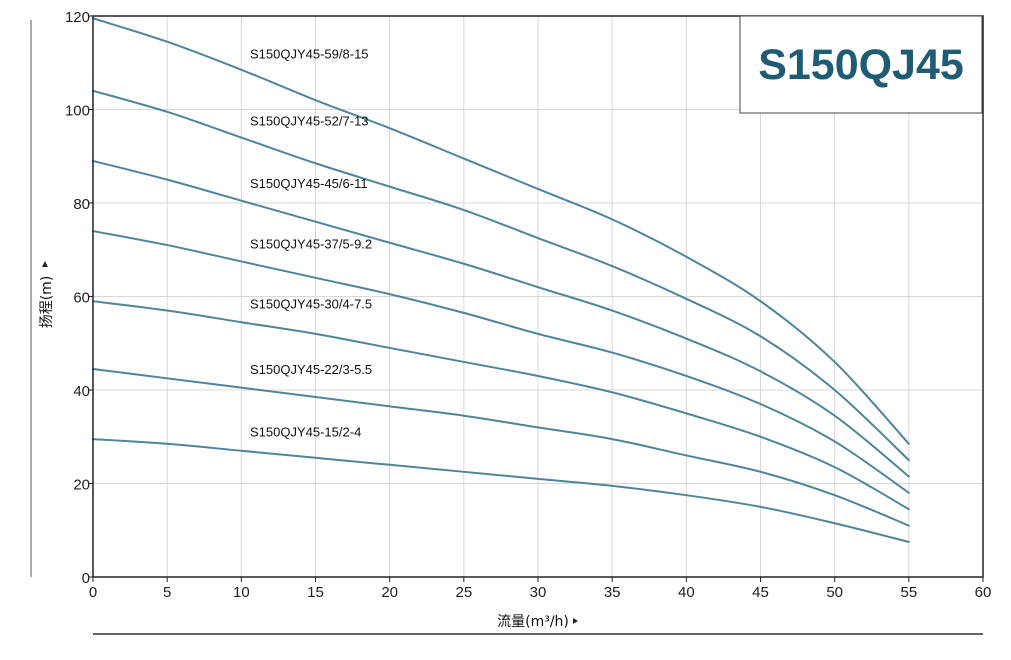 The width and height of the screenshot is (1011, 660). I want to click on y-tick-label: 120, so click(77, 17).